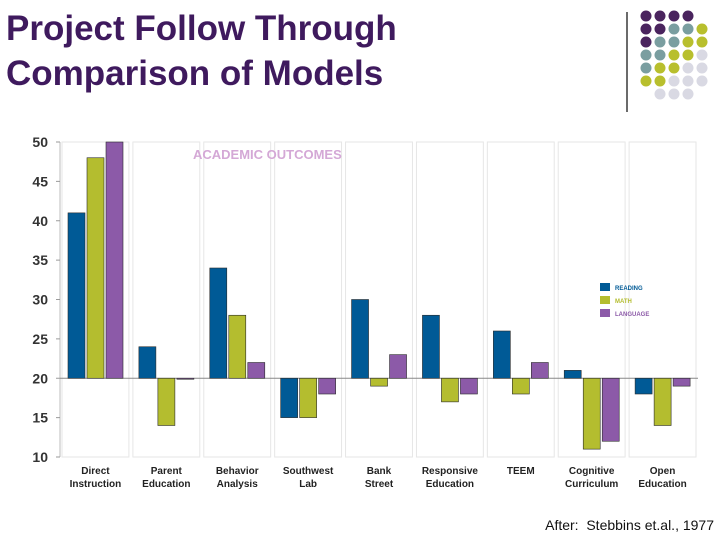 The image size is (720, 540). I want to click on legend-swatch-language, so click(605, 313).